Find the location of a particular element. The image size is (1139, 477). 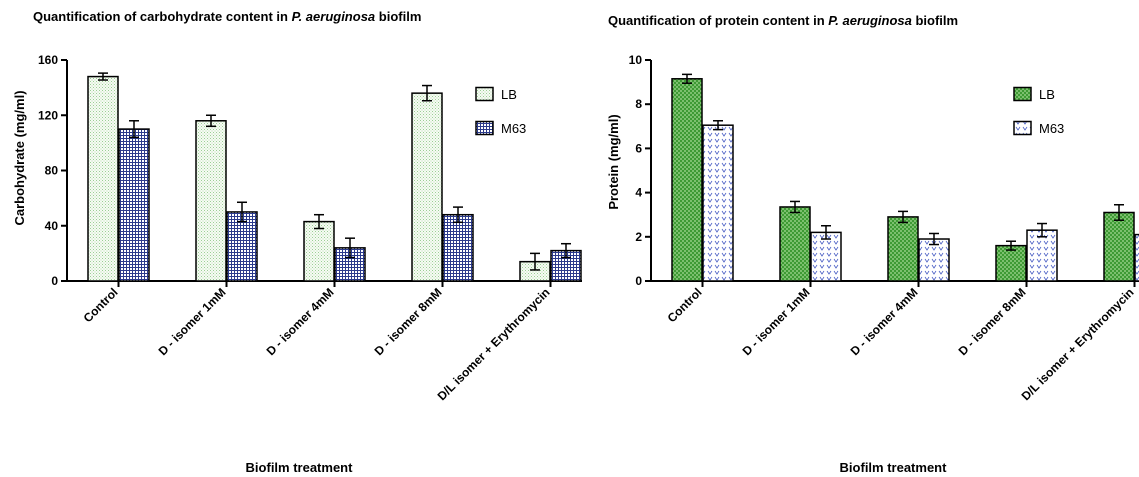

y-tick-label: 160 is located at coordinates (48, 60).